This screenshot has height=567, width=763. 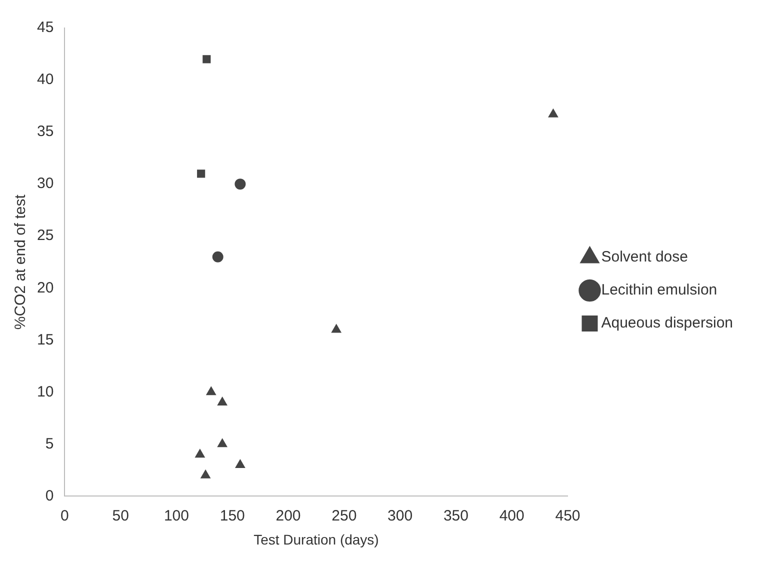 What do you see at coordinates (45, 79) in the screenshot?
I see `y-tick-label: 40` at bounding box center [45, 79].